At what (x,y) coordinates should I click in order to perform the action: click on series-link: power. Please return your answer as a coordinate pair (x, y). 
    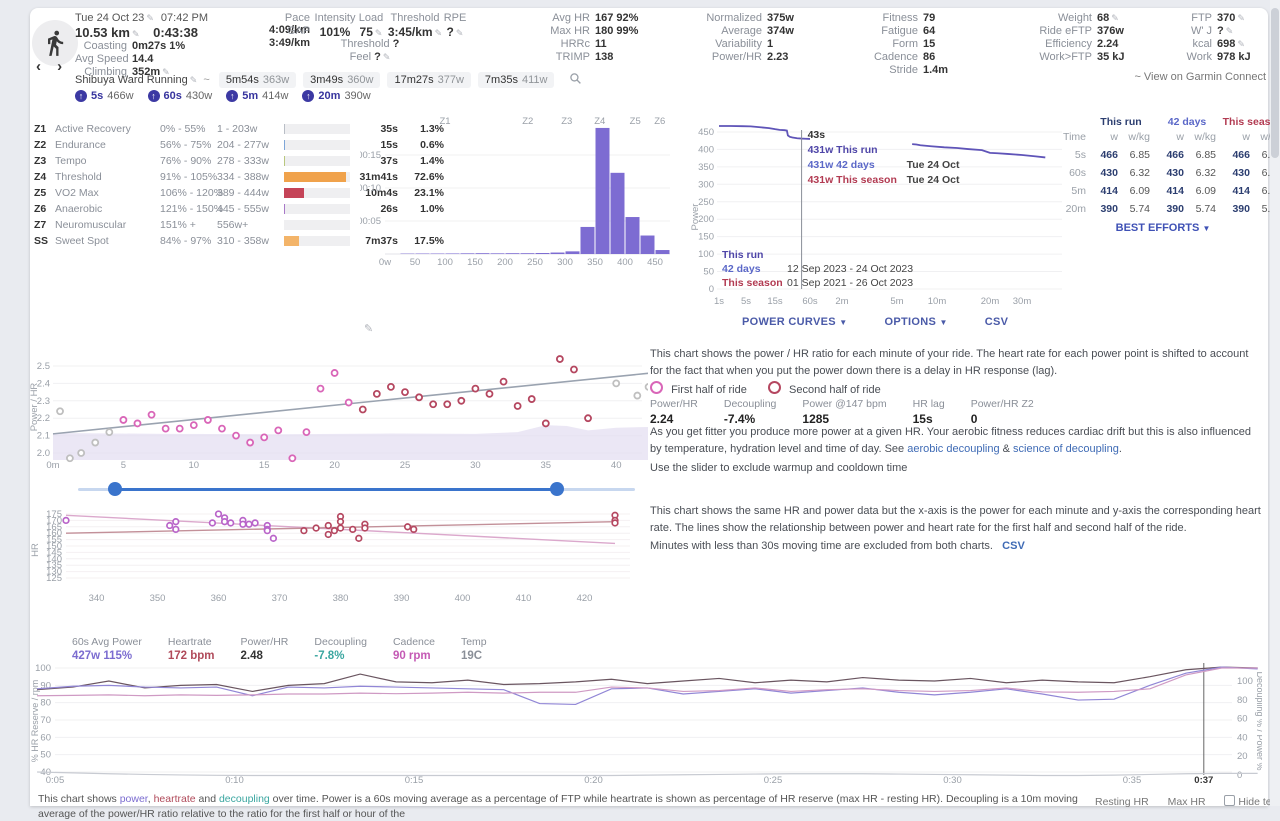
    Looking at the image, I should click on (134, 799).